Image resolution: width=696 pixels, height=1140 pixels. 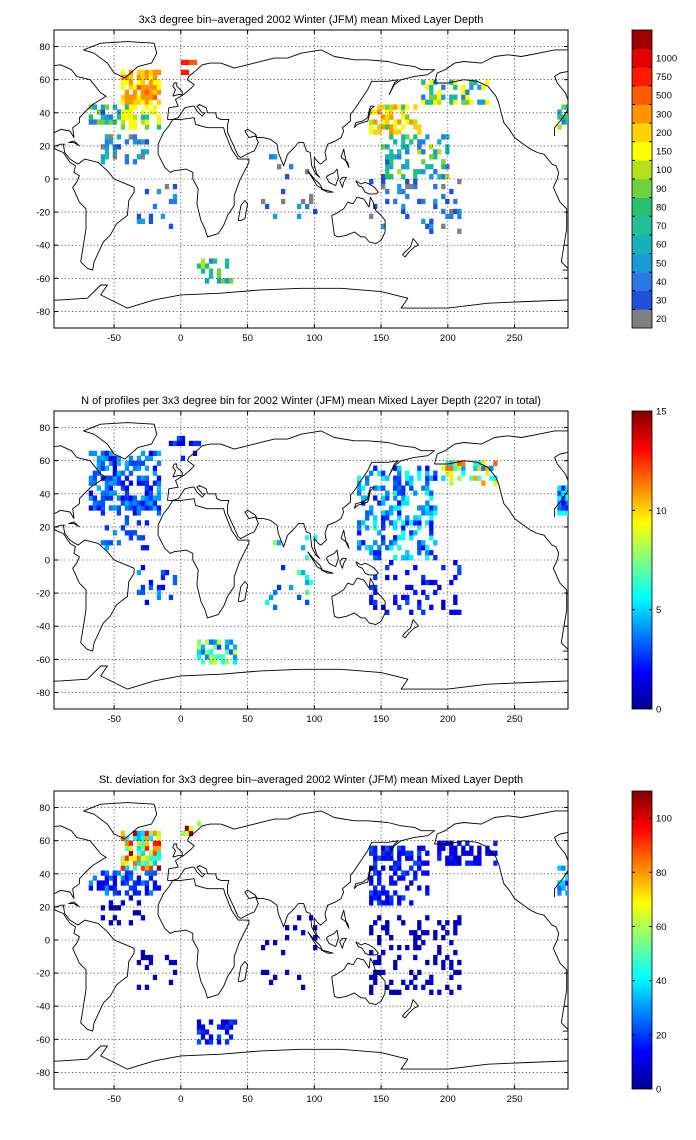 What do you see at coordinates (44, 907) in the screenshot?
I see `y-tick-label: 20` at bounding box center [44, 907].